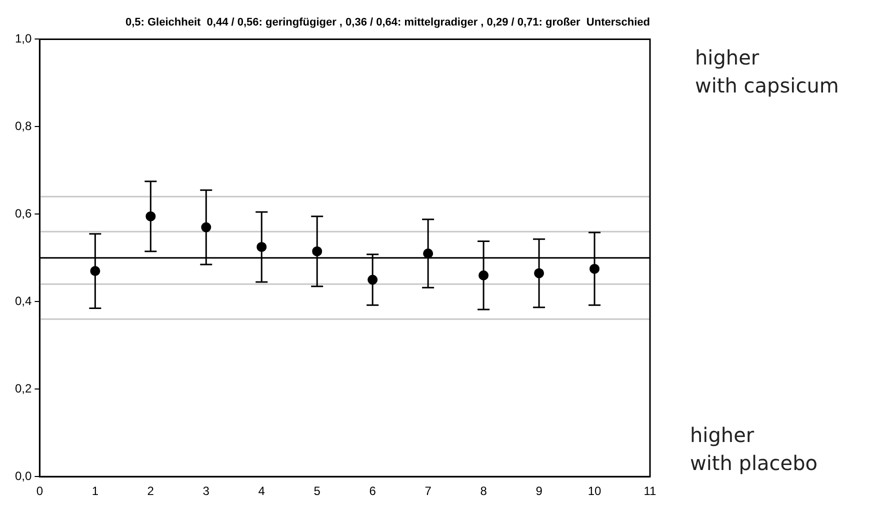  Describe the element at coordinates (95, 491) in the screenshot. I see `x-tick-label: 1` at that location.